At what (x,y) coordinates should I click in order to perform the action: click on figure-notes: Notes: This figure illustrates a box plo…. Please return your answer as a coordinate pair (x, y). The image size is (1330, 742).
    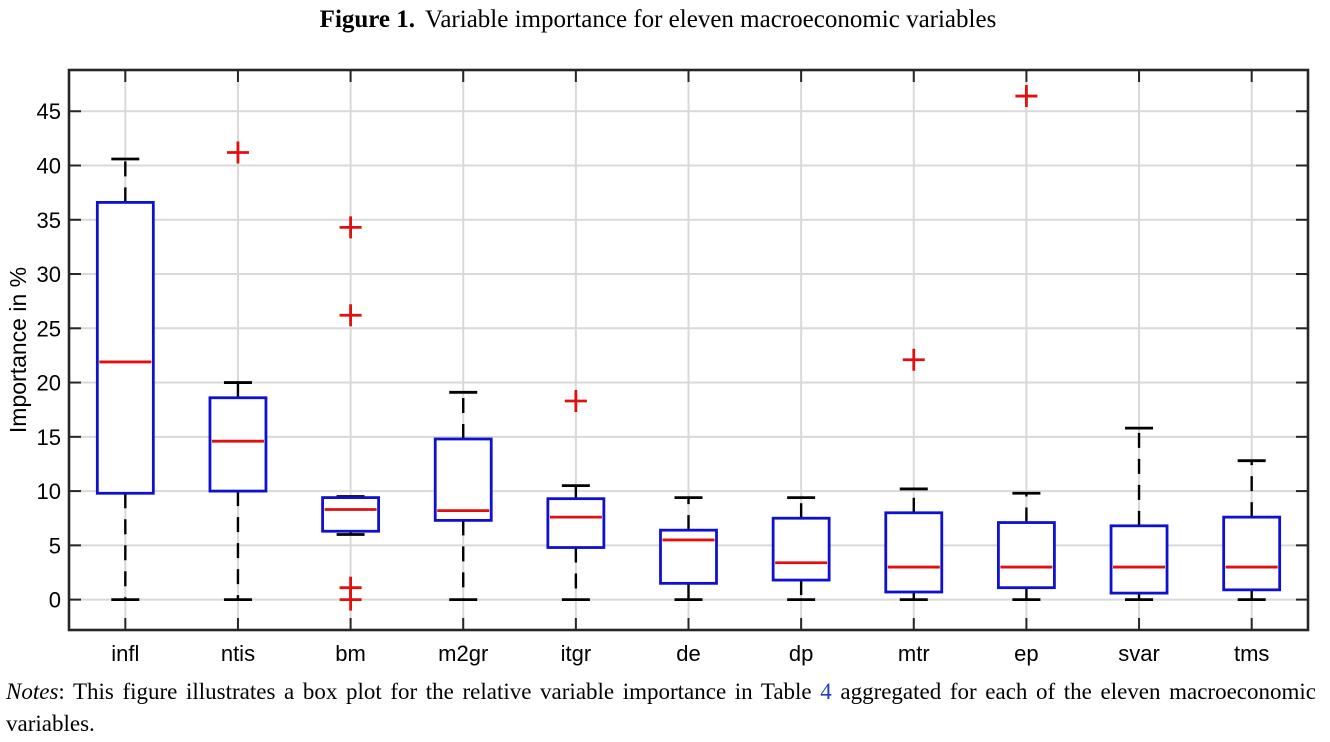
    Looking at the image, I should click on (661, 708).